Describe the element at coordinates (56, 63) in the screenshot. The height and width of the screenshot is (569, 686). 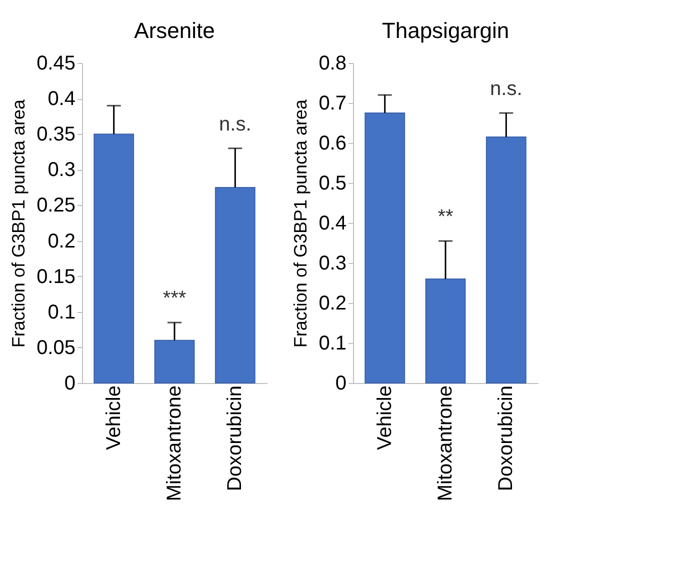
I see `y-tick-label: 0.45` at that location.